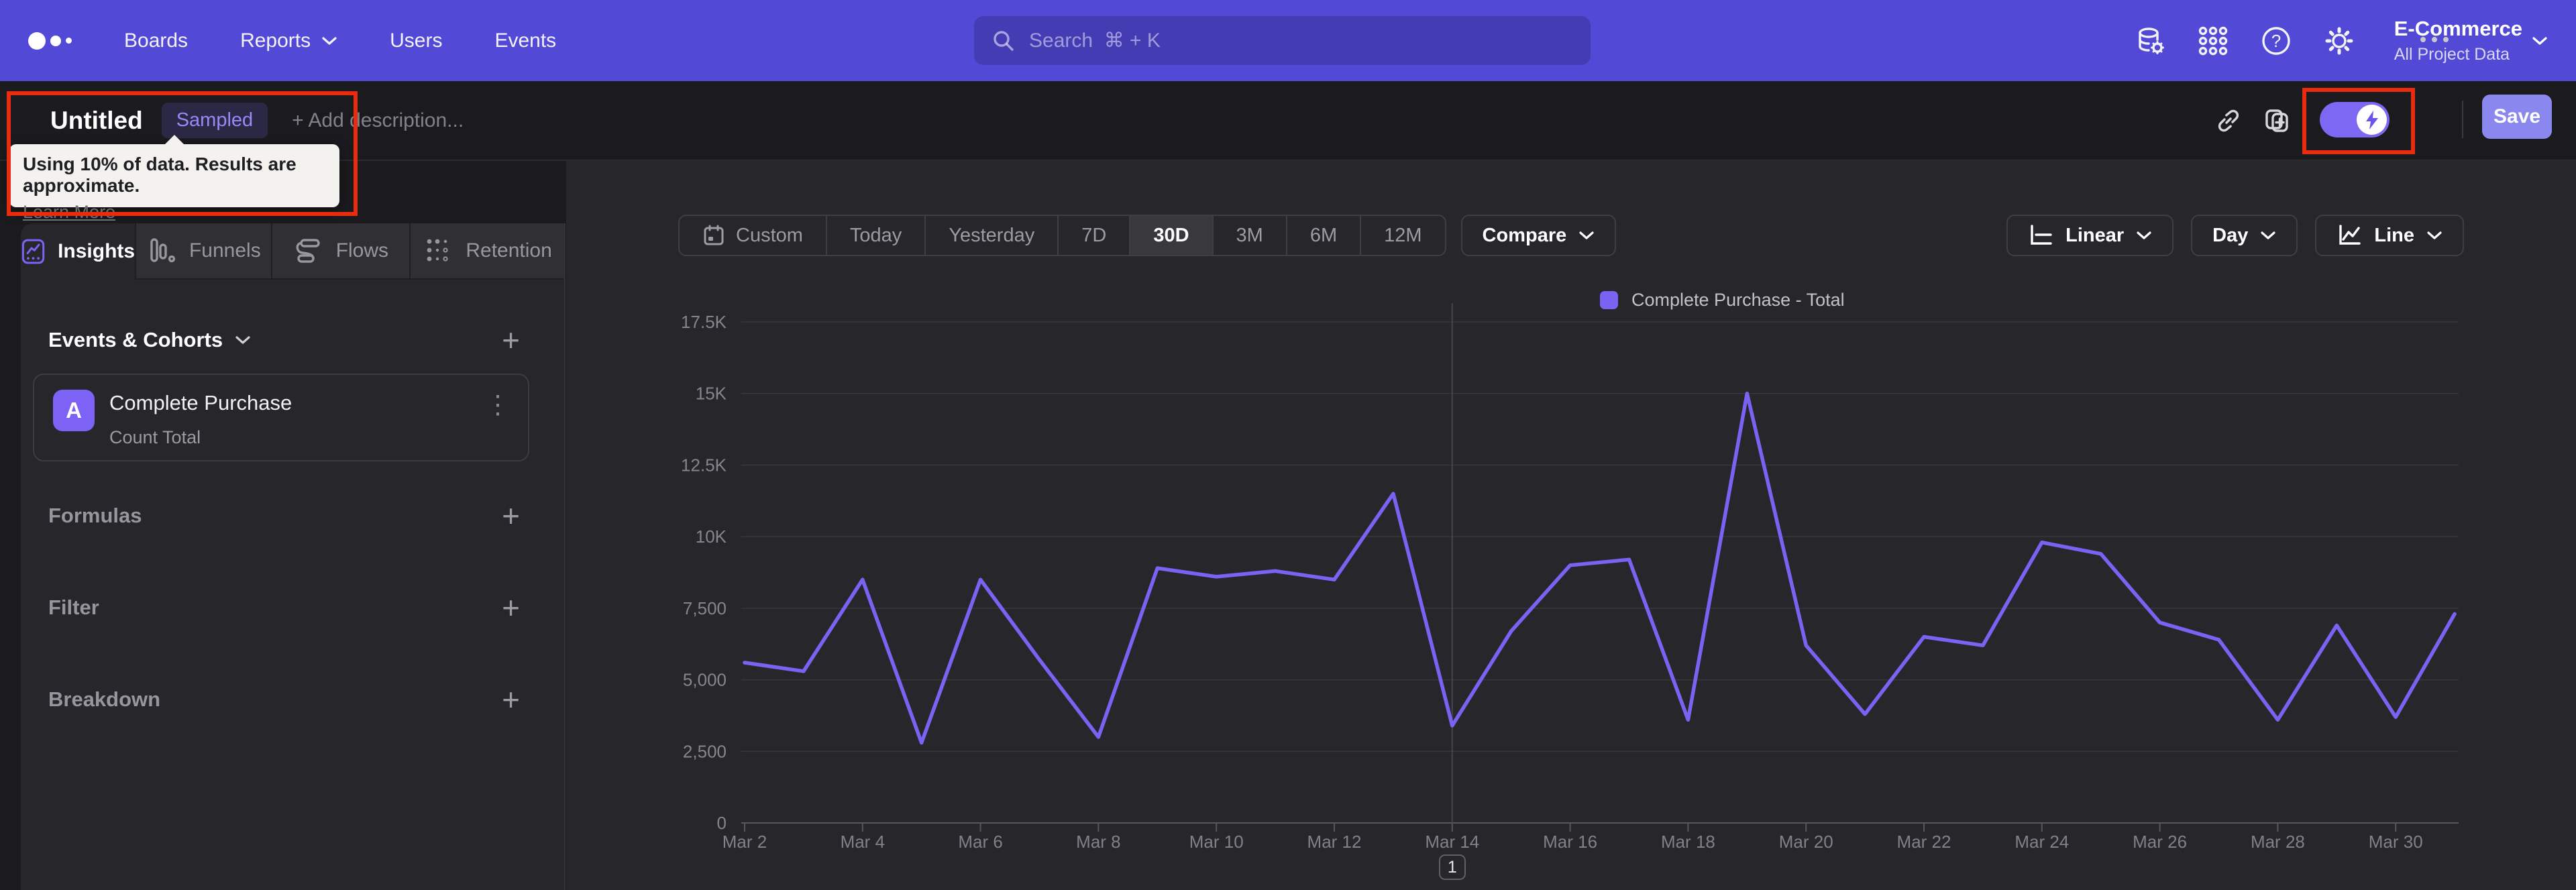 The height and width of the screenshot is (890, 2576). I want to click on funnels-icon, so click(163, 250).